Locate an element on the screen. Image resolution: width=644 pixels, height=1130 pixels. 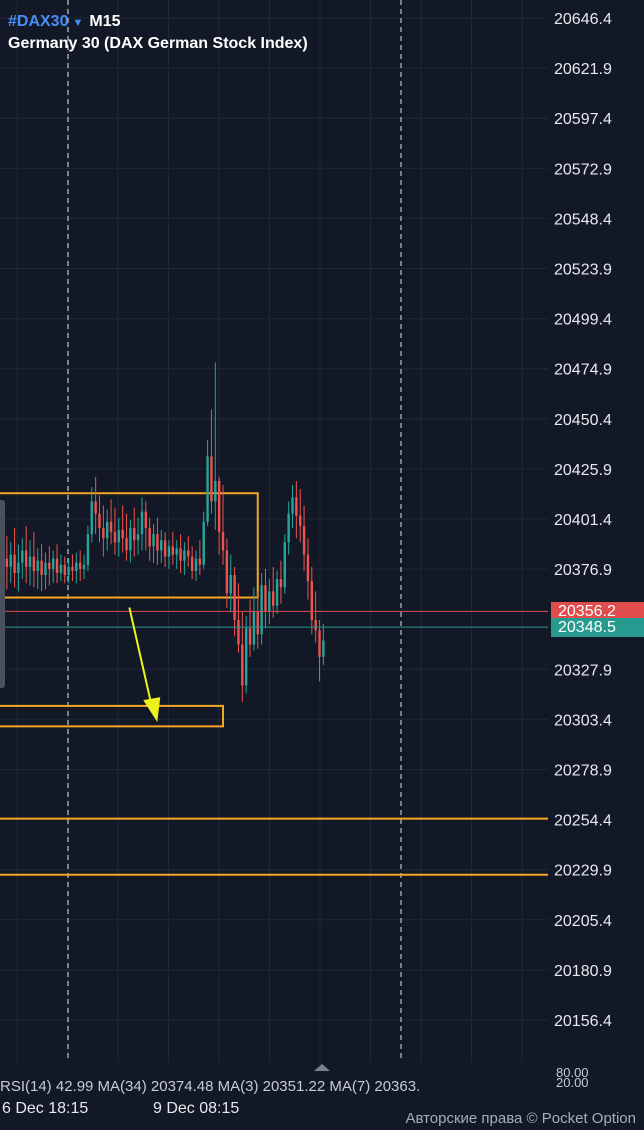
trend-arrow-line is located at coordinates (140, 656).